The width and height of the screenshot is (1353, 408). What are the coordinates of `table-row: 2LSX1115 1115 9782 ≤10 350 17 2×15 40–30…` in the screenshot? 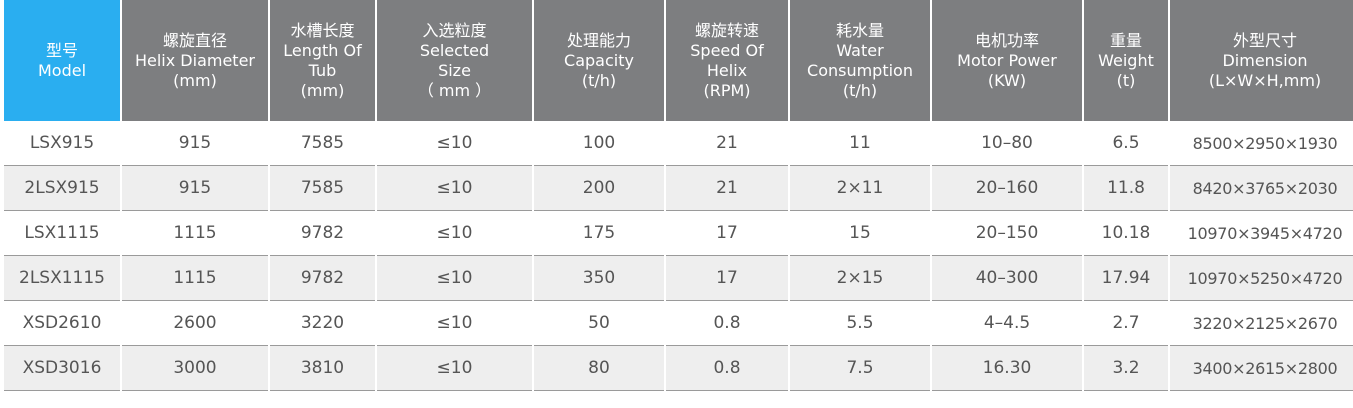 It's located at (678, 278).